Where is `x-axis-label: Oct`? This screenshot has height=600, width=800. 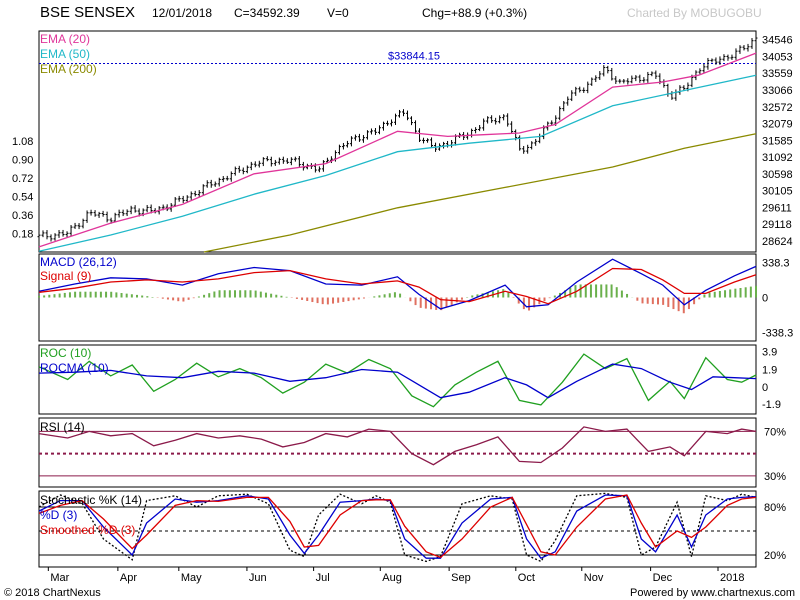
x-axis-label: Oct is located at coordinates (526, 578).